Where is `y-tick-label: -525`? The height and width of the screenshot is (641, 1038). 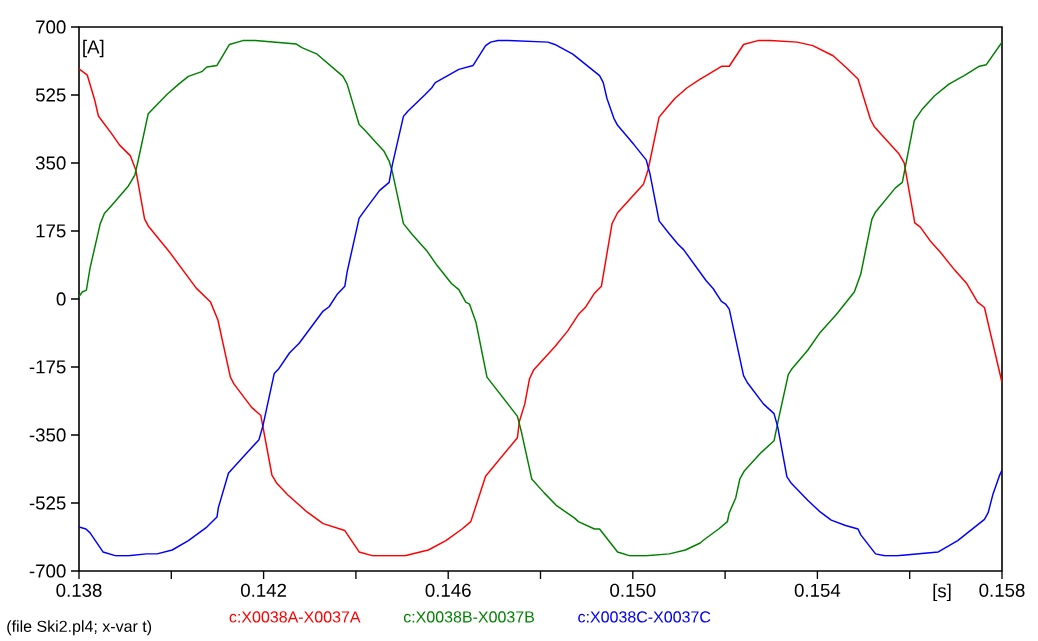 y-tick-label: -525 is located at coordinates (47, 503).